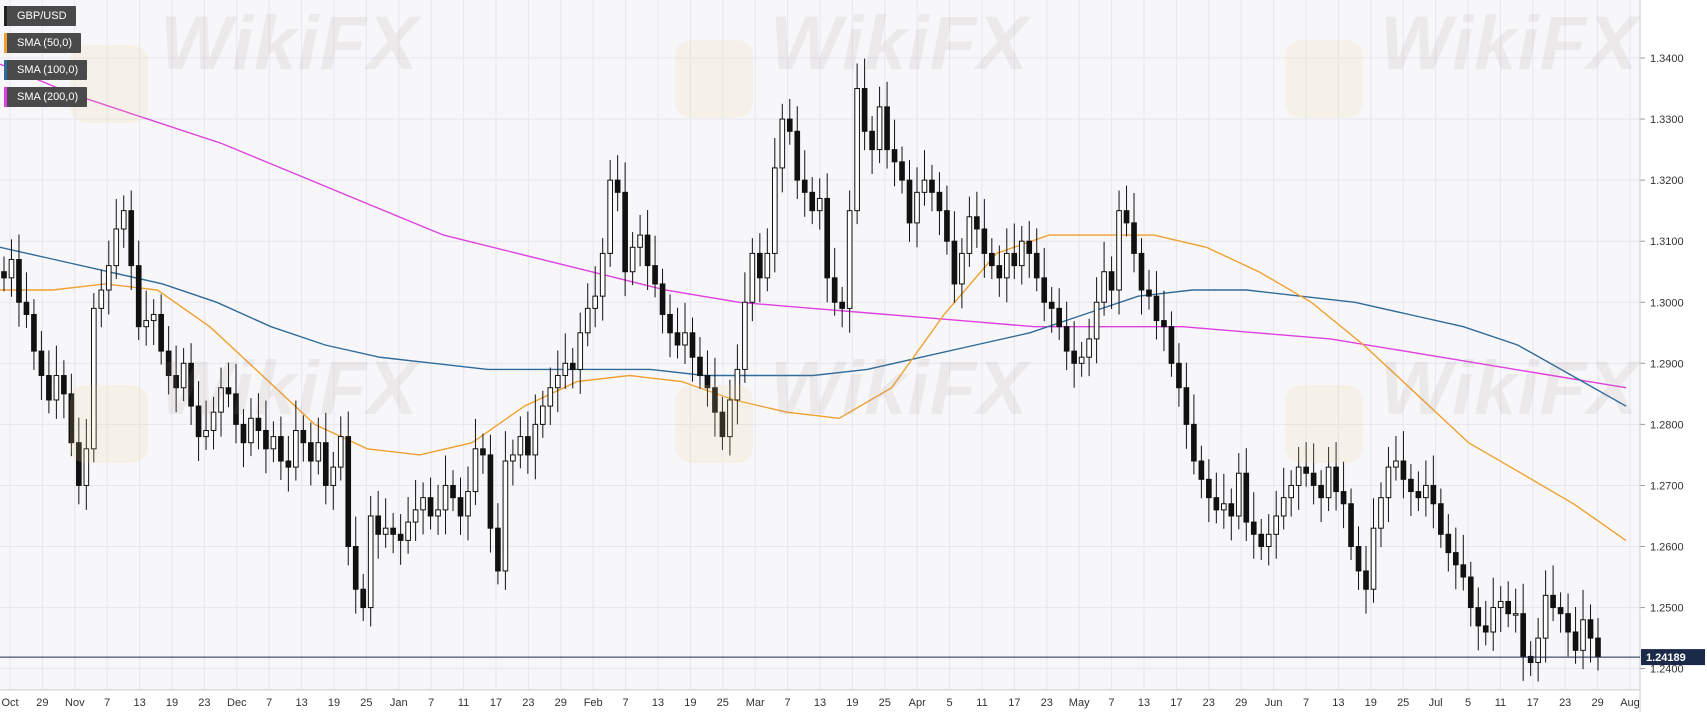 Image resolution: width=1707 pixels, height=717 pixels. Describe the element at coordinates (46, 70) in the screenshot. I see `legend-item-sma100: SMA (100,0)` at that location.